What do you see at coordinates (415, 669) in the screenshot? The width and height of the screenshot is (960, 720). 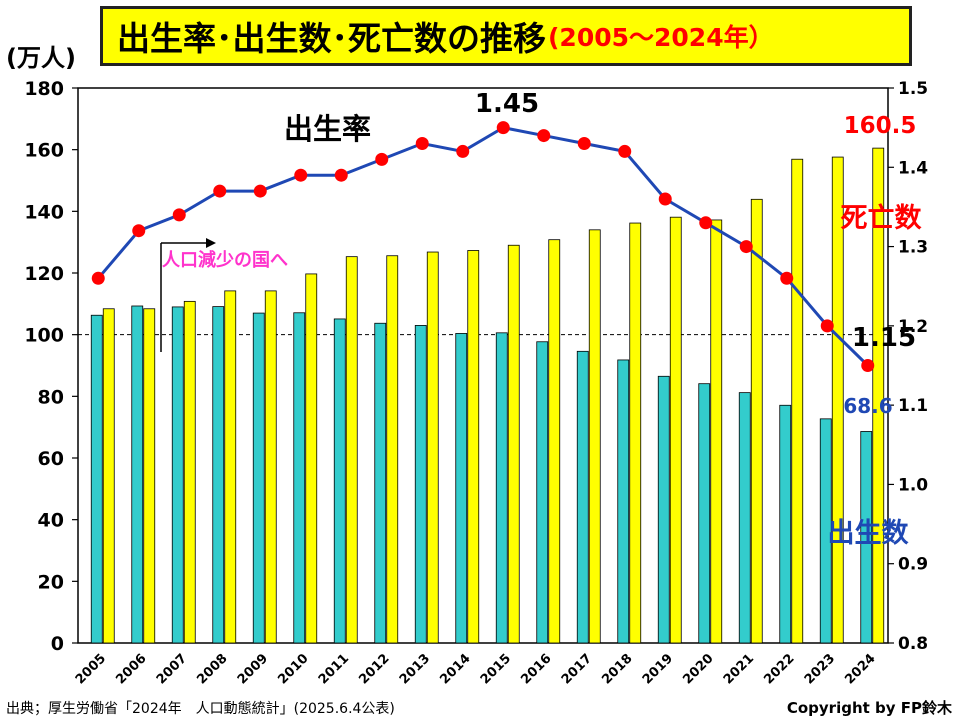 I see `x-axis-tick-label: 2013` at bounding box center [415, 669].